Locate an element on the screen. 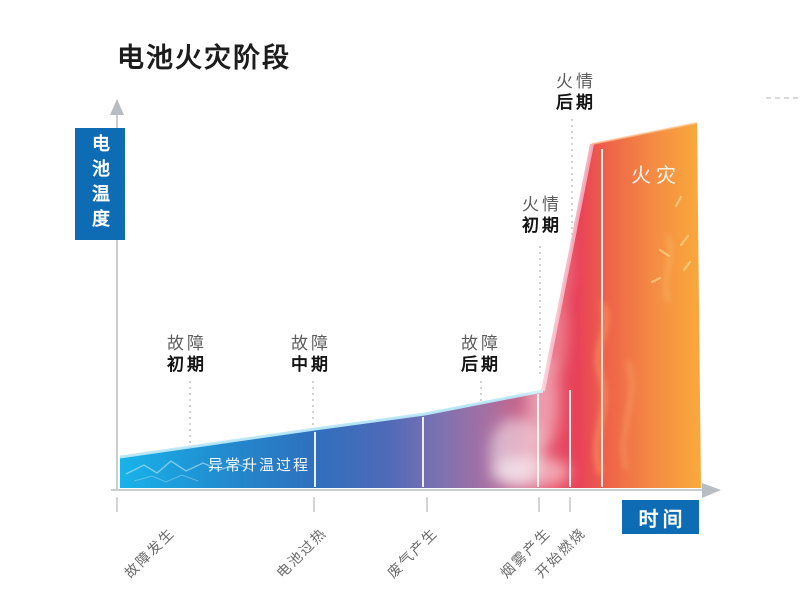 The width and height of the screenshot is (800, 598). stage-label-fault-mid: 故障 中期 is located at coordinates (311, 354).